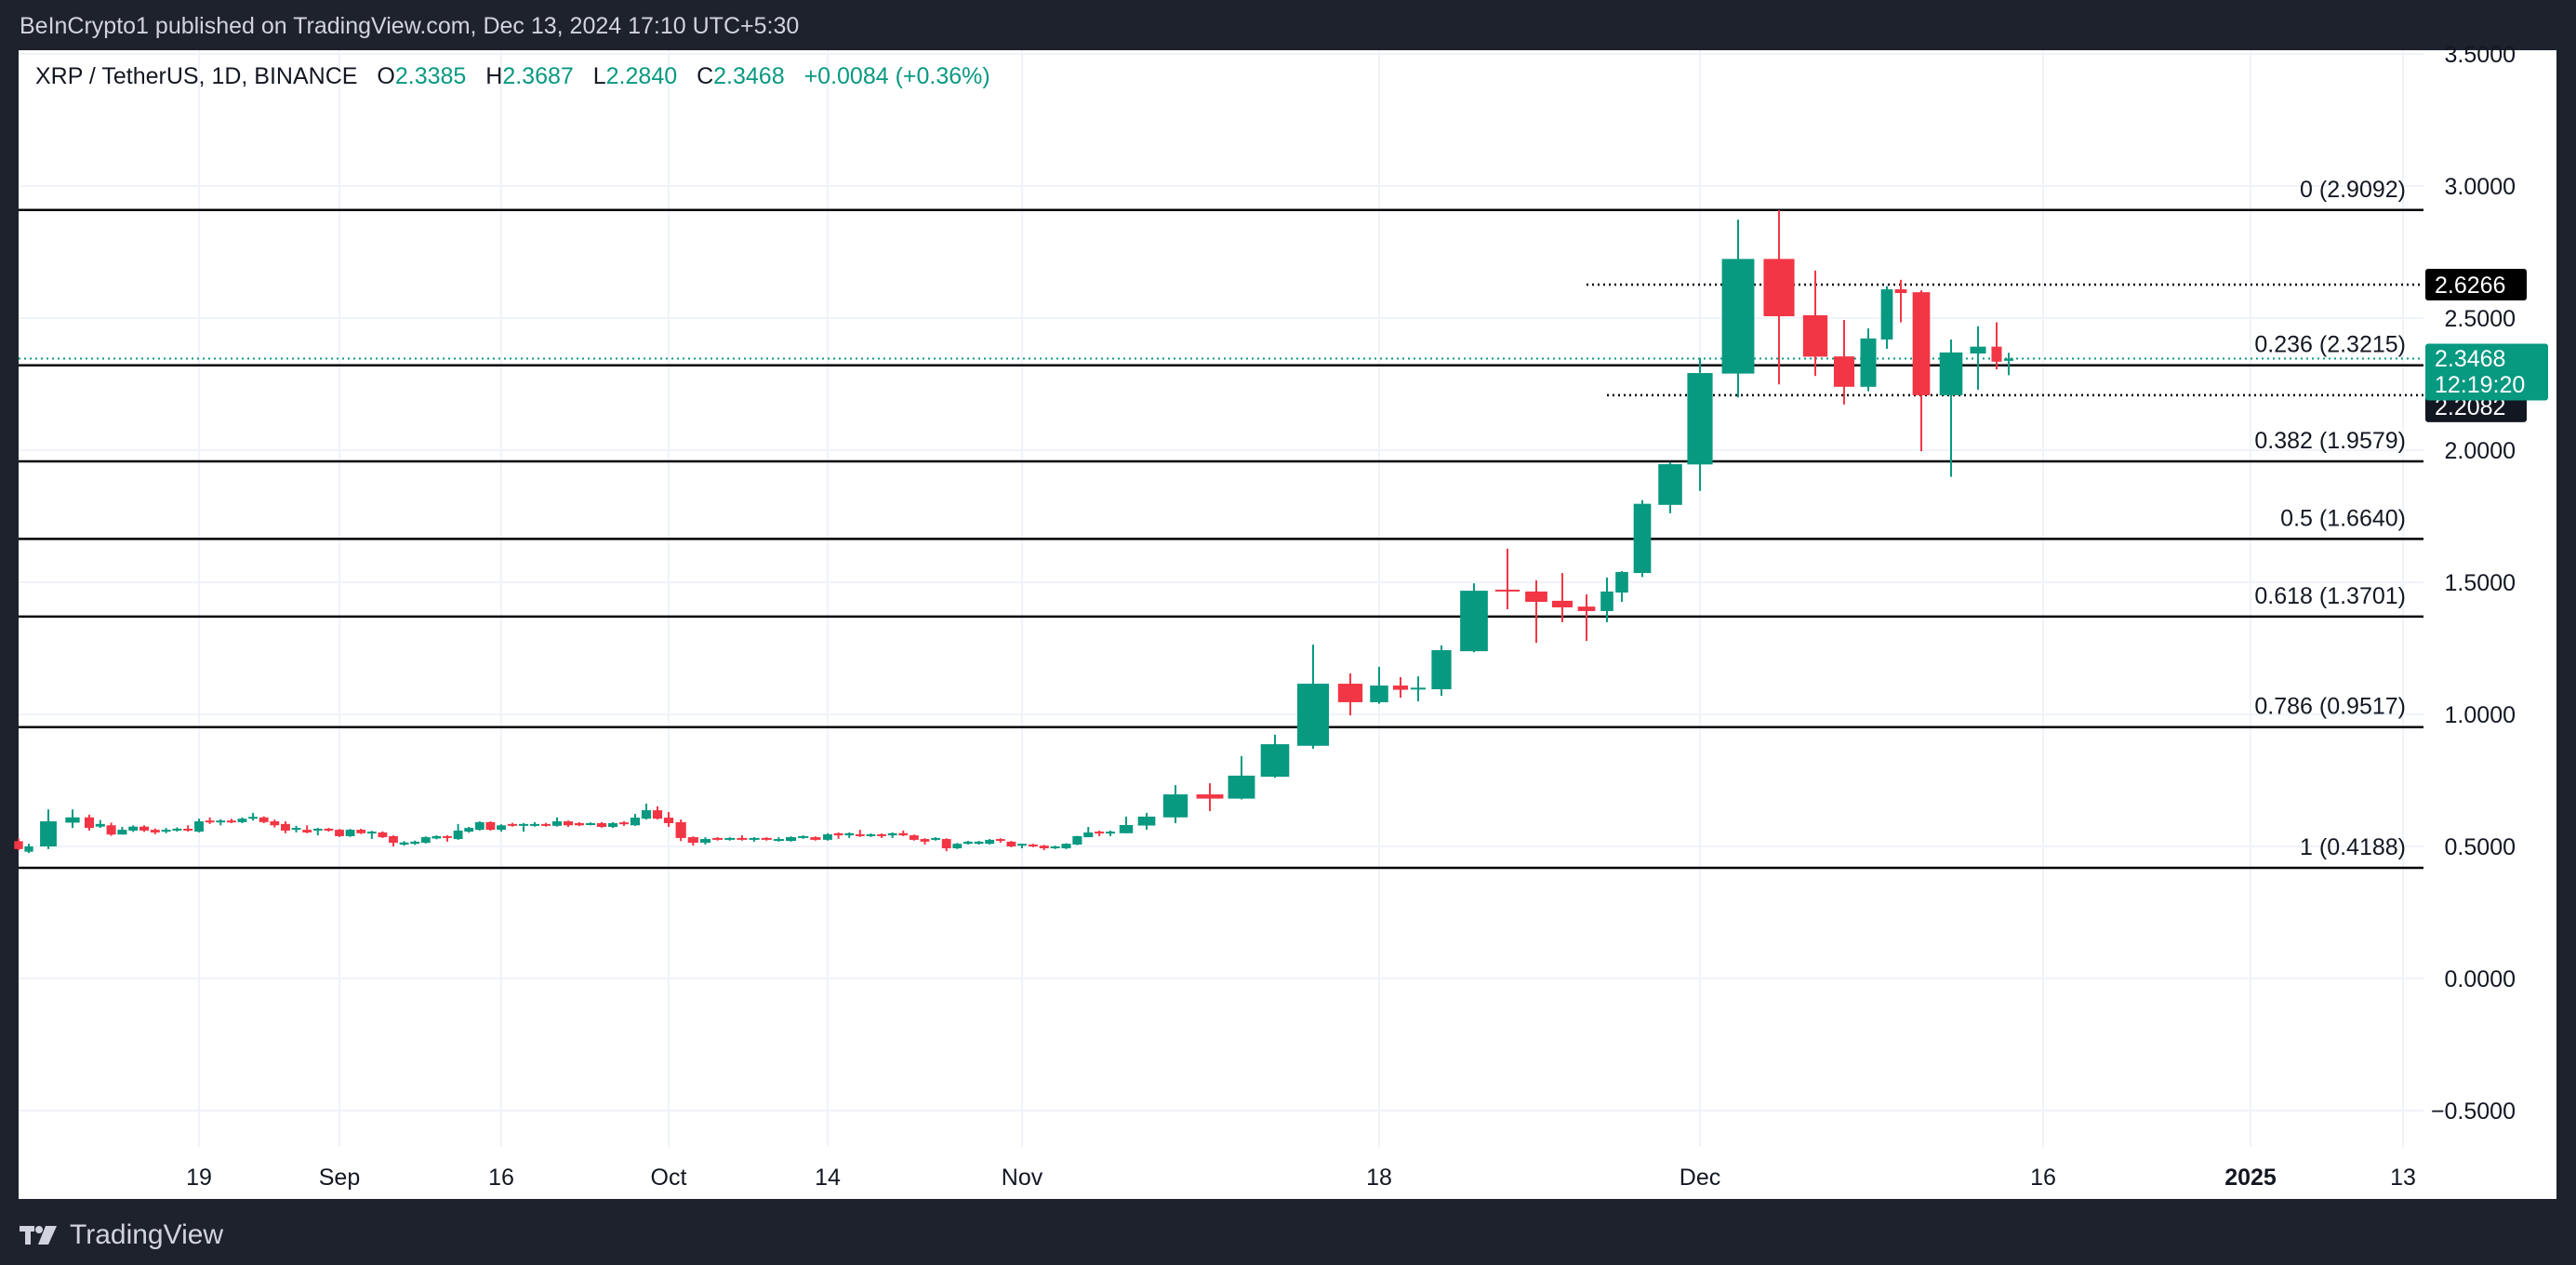 Image resolution: width=2576 pixels, height=1265 pixels. I want to click on price-tick-label: 2.5000, so click(2480, 319).